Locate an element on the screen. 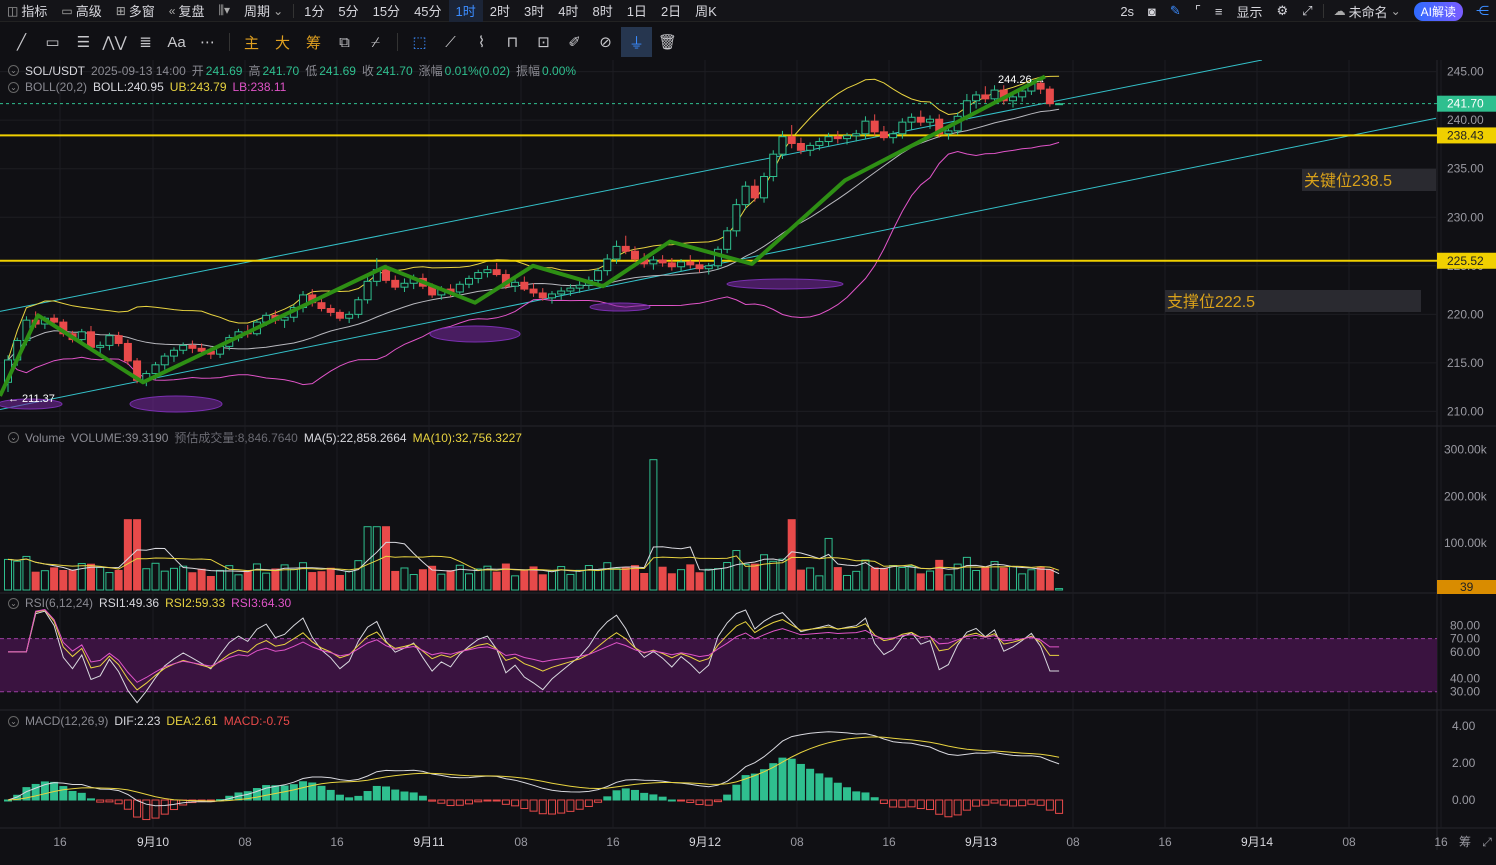 The height and width of the screenshot is (865, 1496). boll-value: BOLL:240.95 is located at coordinates (128, 87).